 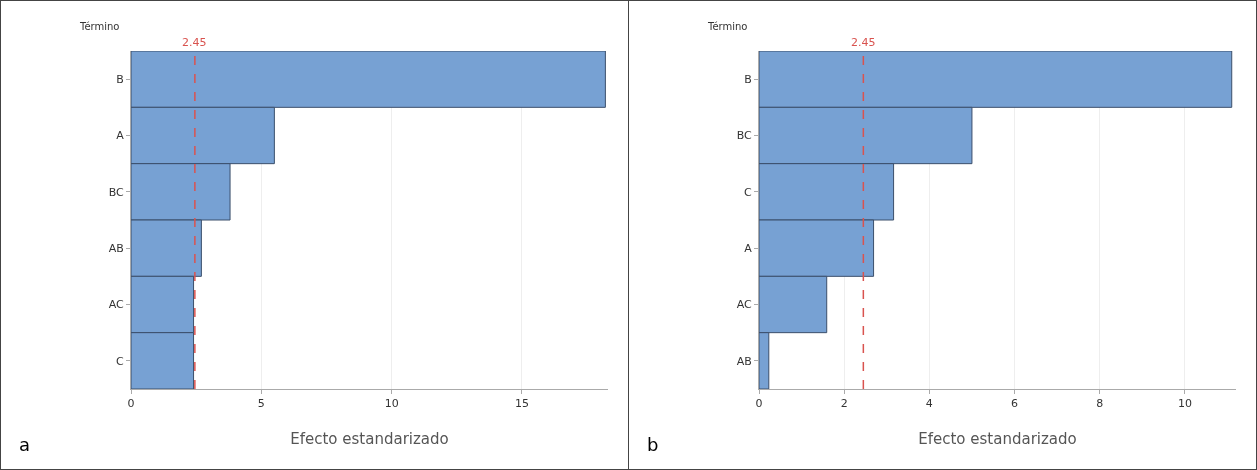 What do you see at coordinates (1100, 404) in the screenshot?
I see `x-tick-label: 8` at bounding box center [1100, 404].